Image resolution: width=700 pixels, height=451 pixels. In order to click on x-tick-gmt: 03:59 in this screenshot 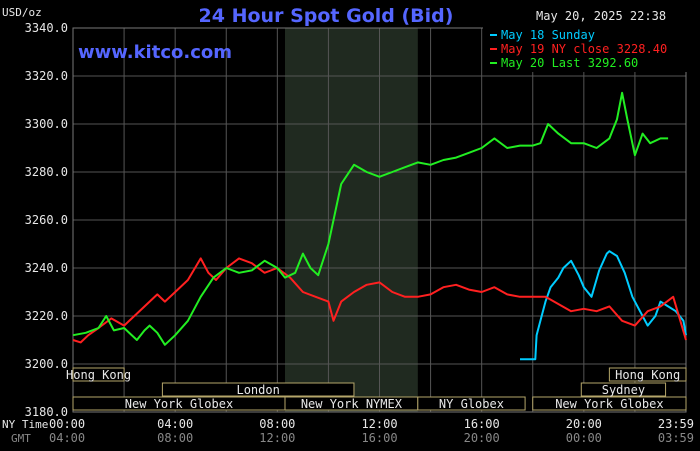, I will do `click(676, 438)`.